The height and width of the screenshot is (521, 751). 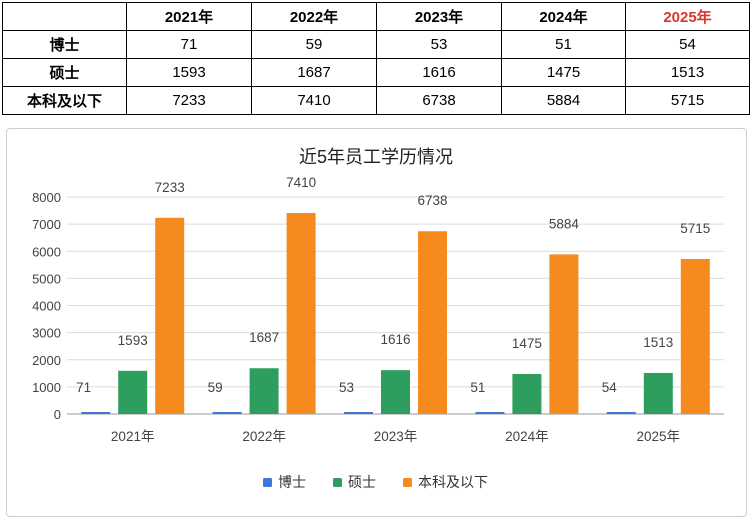 What do you see at coordinates (314, 16) in the screenshot?
I see `column-header-2022: 2022年` at bounding box center [314, 16].